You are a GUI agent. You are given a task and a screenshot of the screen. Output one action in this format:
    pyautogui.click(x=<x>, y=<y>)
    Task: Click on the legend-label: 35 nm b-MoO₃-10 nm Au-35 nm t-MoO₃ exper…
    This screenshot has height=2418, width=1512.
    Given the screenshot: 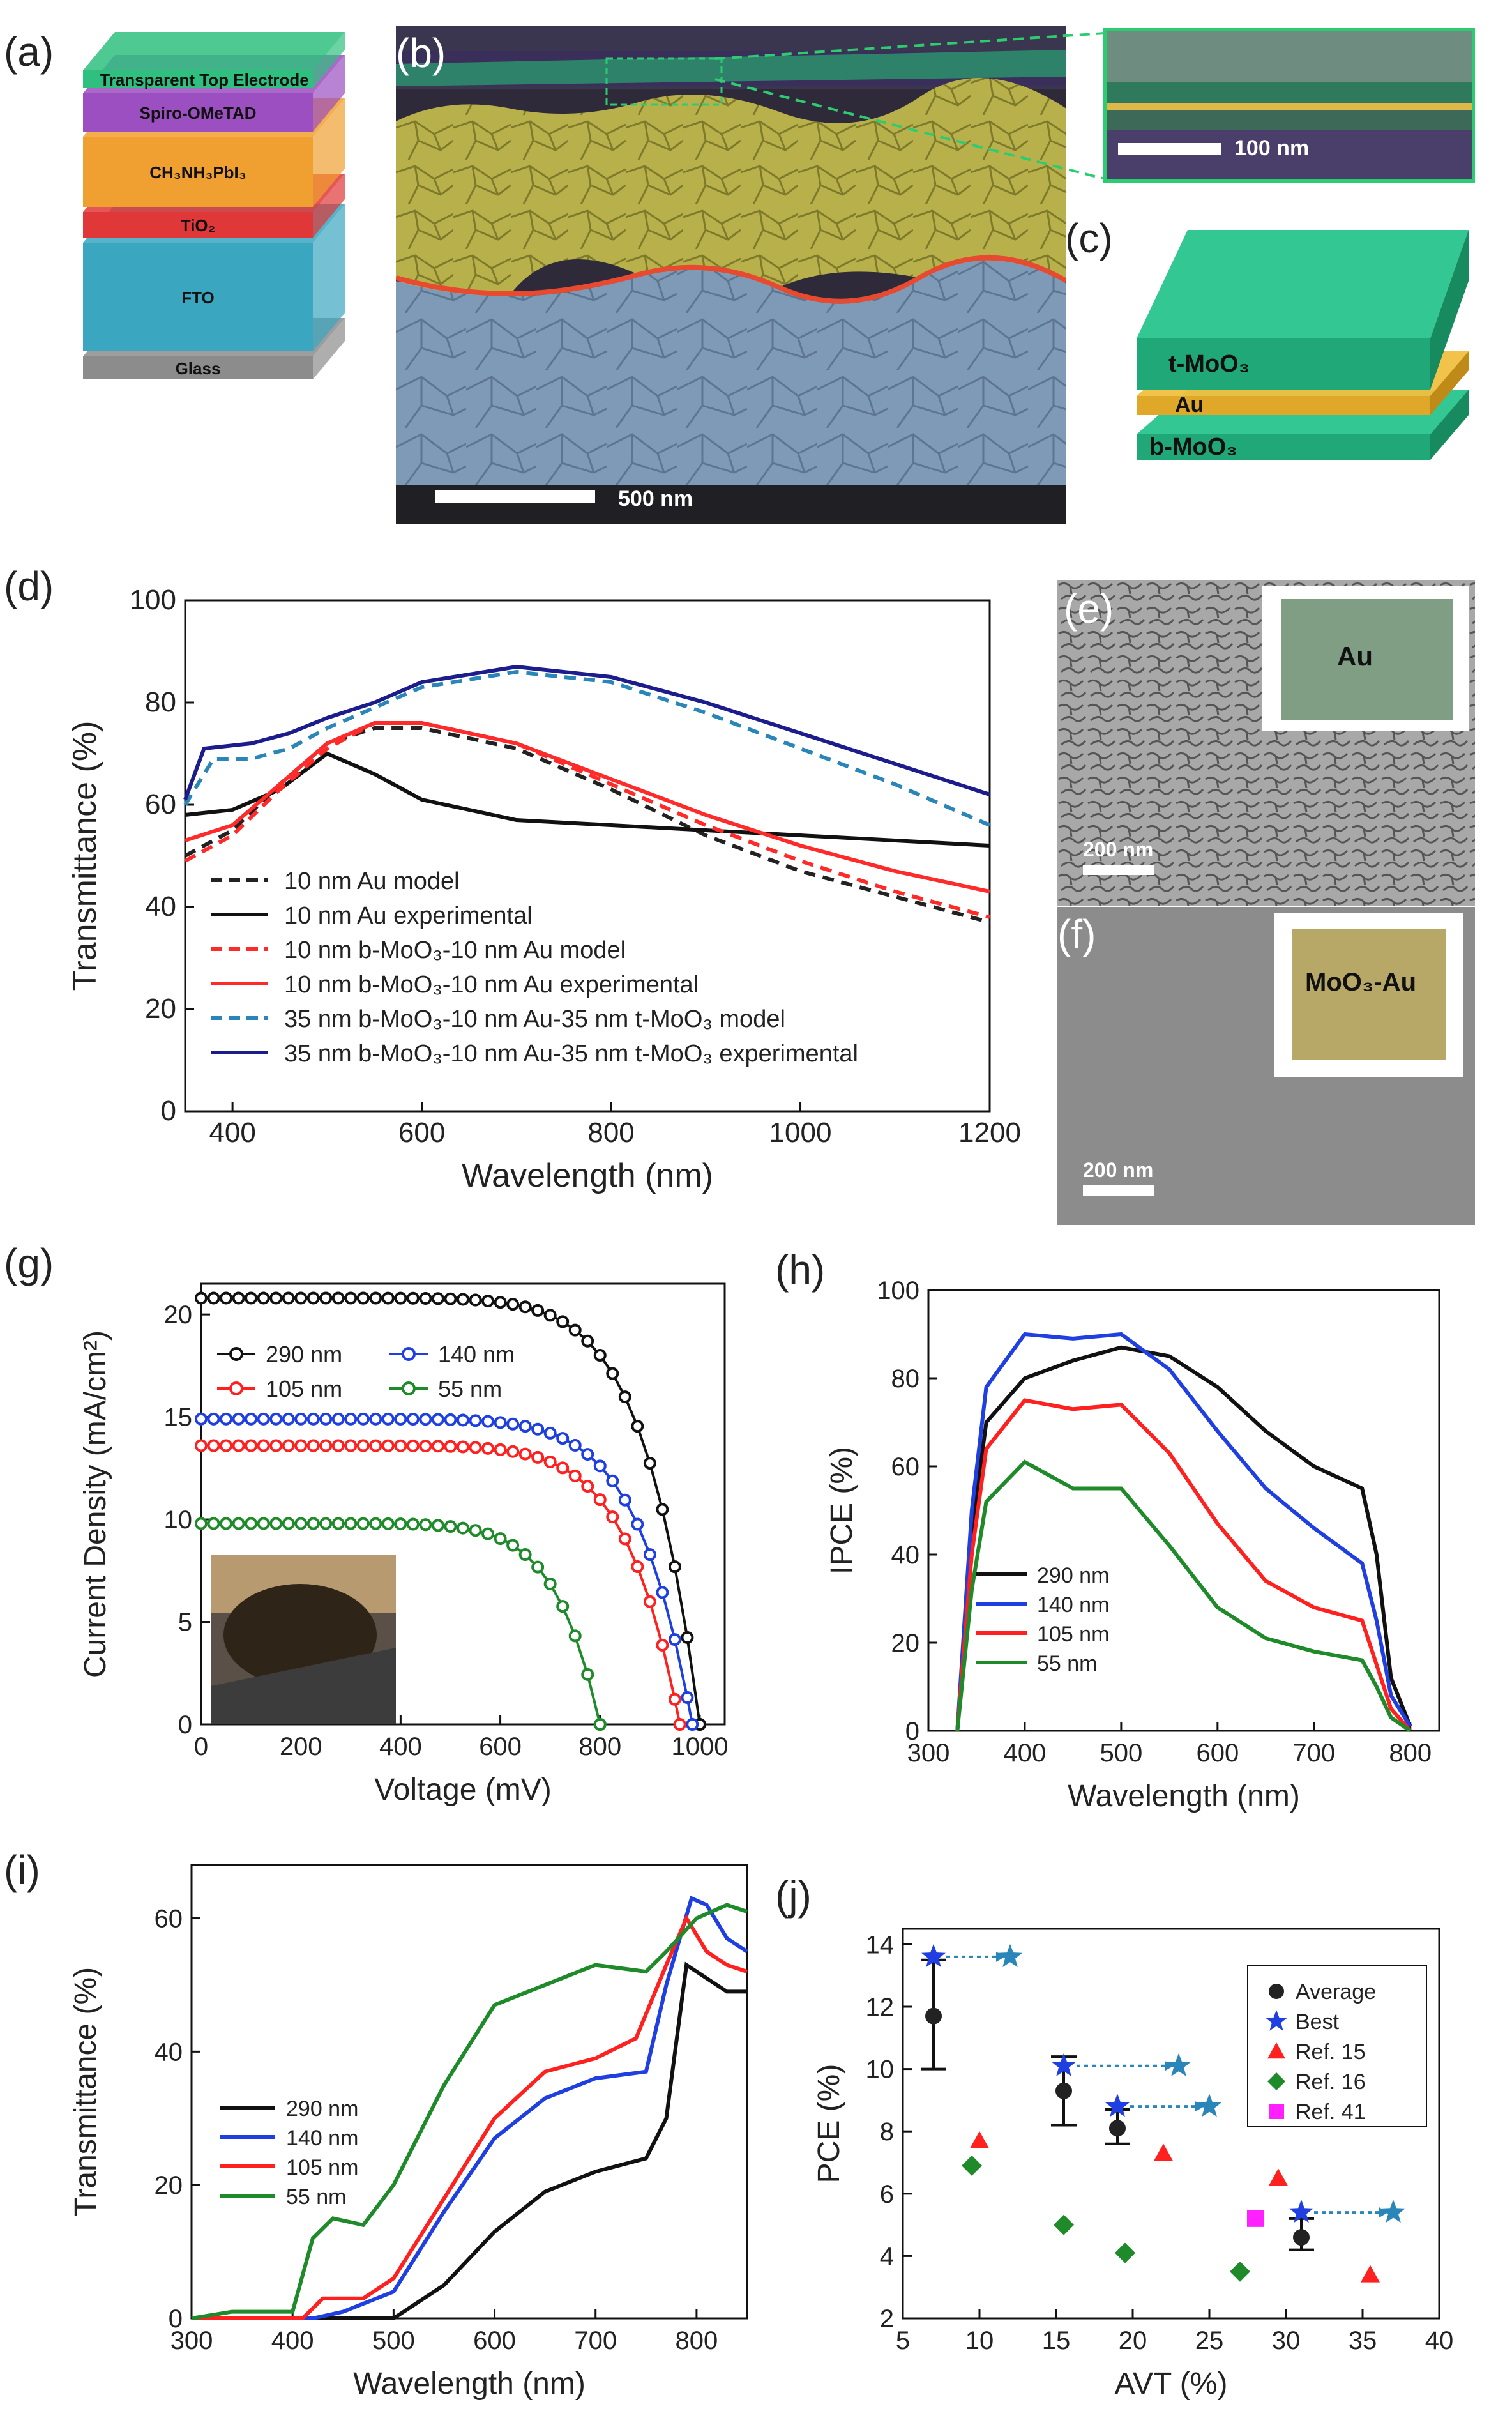 What is the action you would take?
    pyautogui.click(x=571, y=1053)
    